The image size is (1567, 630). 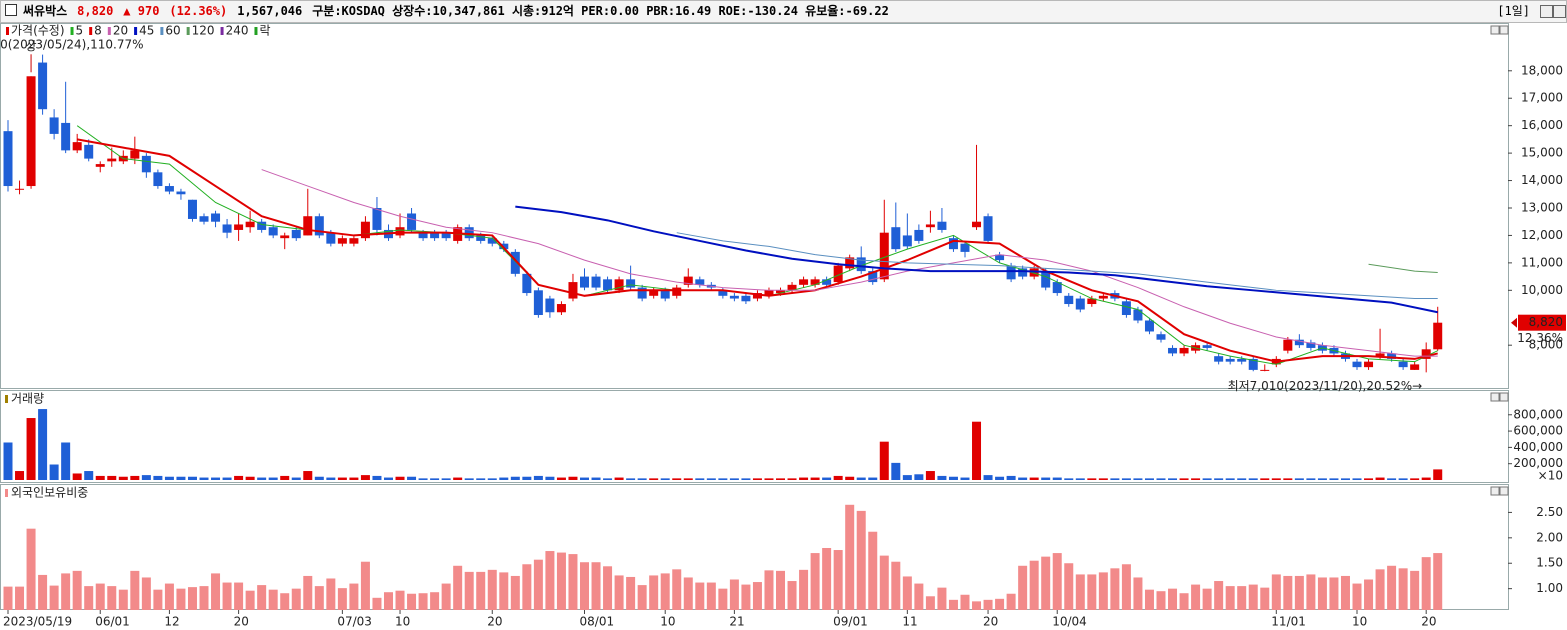 What do you see at coordinates (597, 622) in the screenshot?
I see `x-tick-label: 08/01` at bounding box center [597, 622].